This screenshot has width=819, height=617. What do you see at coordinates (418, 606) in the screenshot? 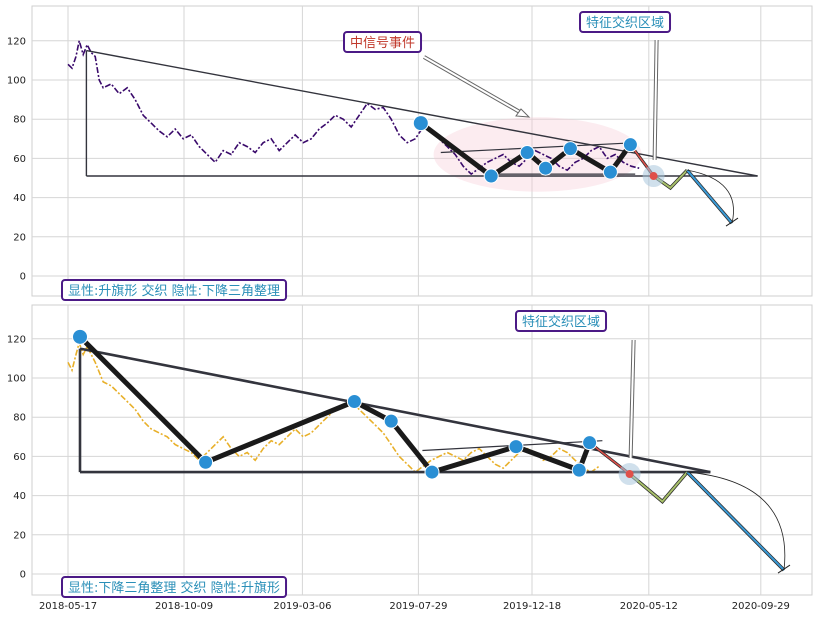
I see `x-tick-label: 2019-07-29` at bounding box center [418, 606].